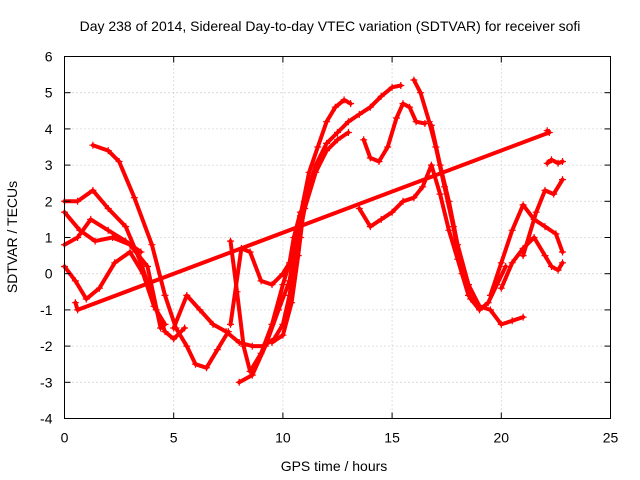 The height and width of the screenshot is (480, 640). What do you see at coordinates (49, 201) in the screenshot?
I see `y-tick-label: 2` at bounding box center [49, 201].